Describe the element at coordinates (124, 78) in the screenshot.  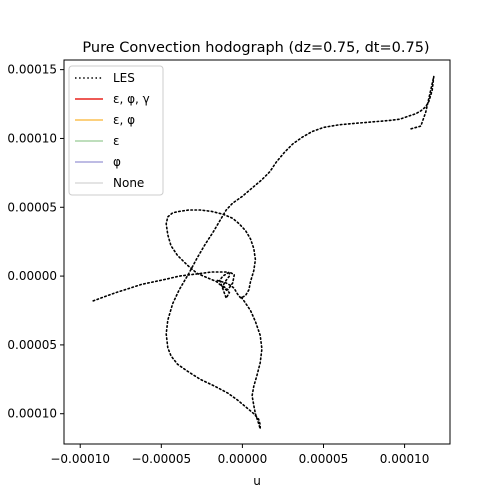
I see `legend-label: LES` at that location.